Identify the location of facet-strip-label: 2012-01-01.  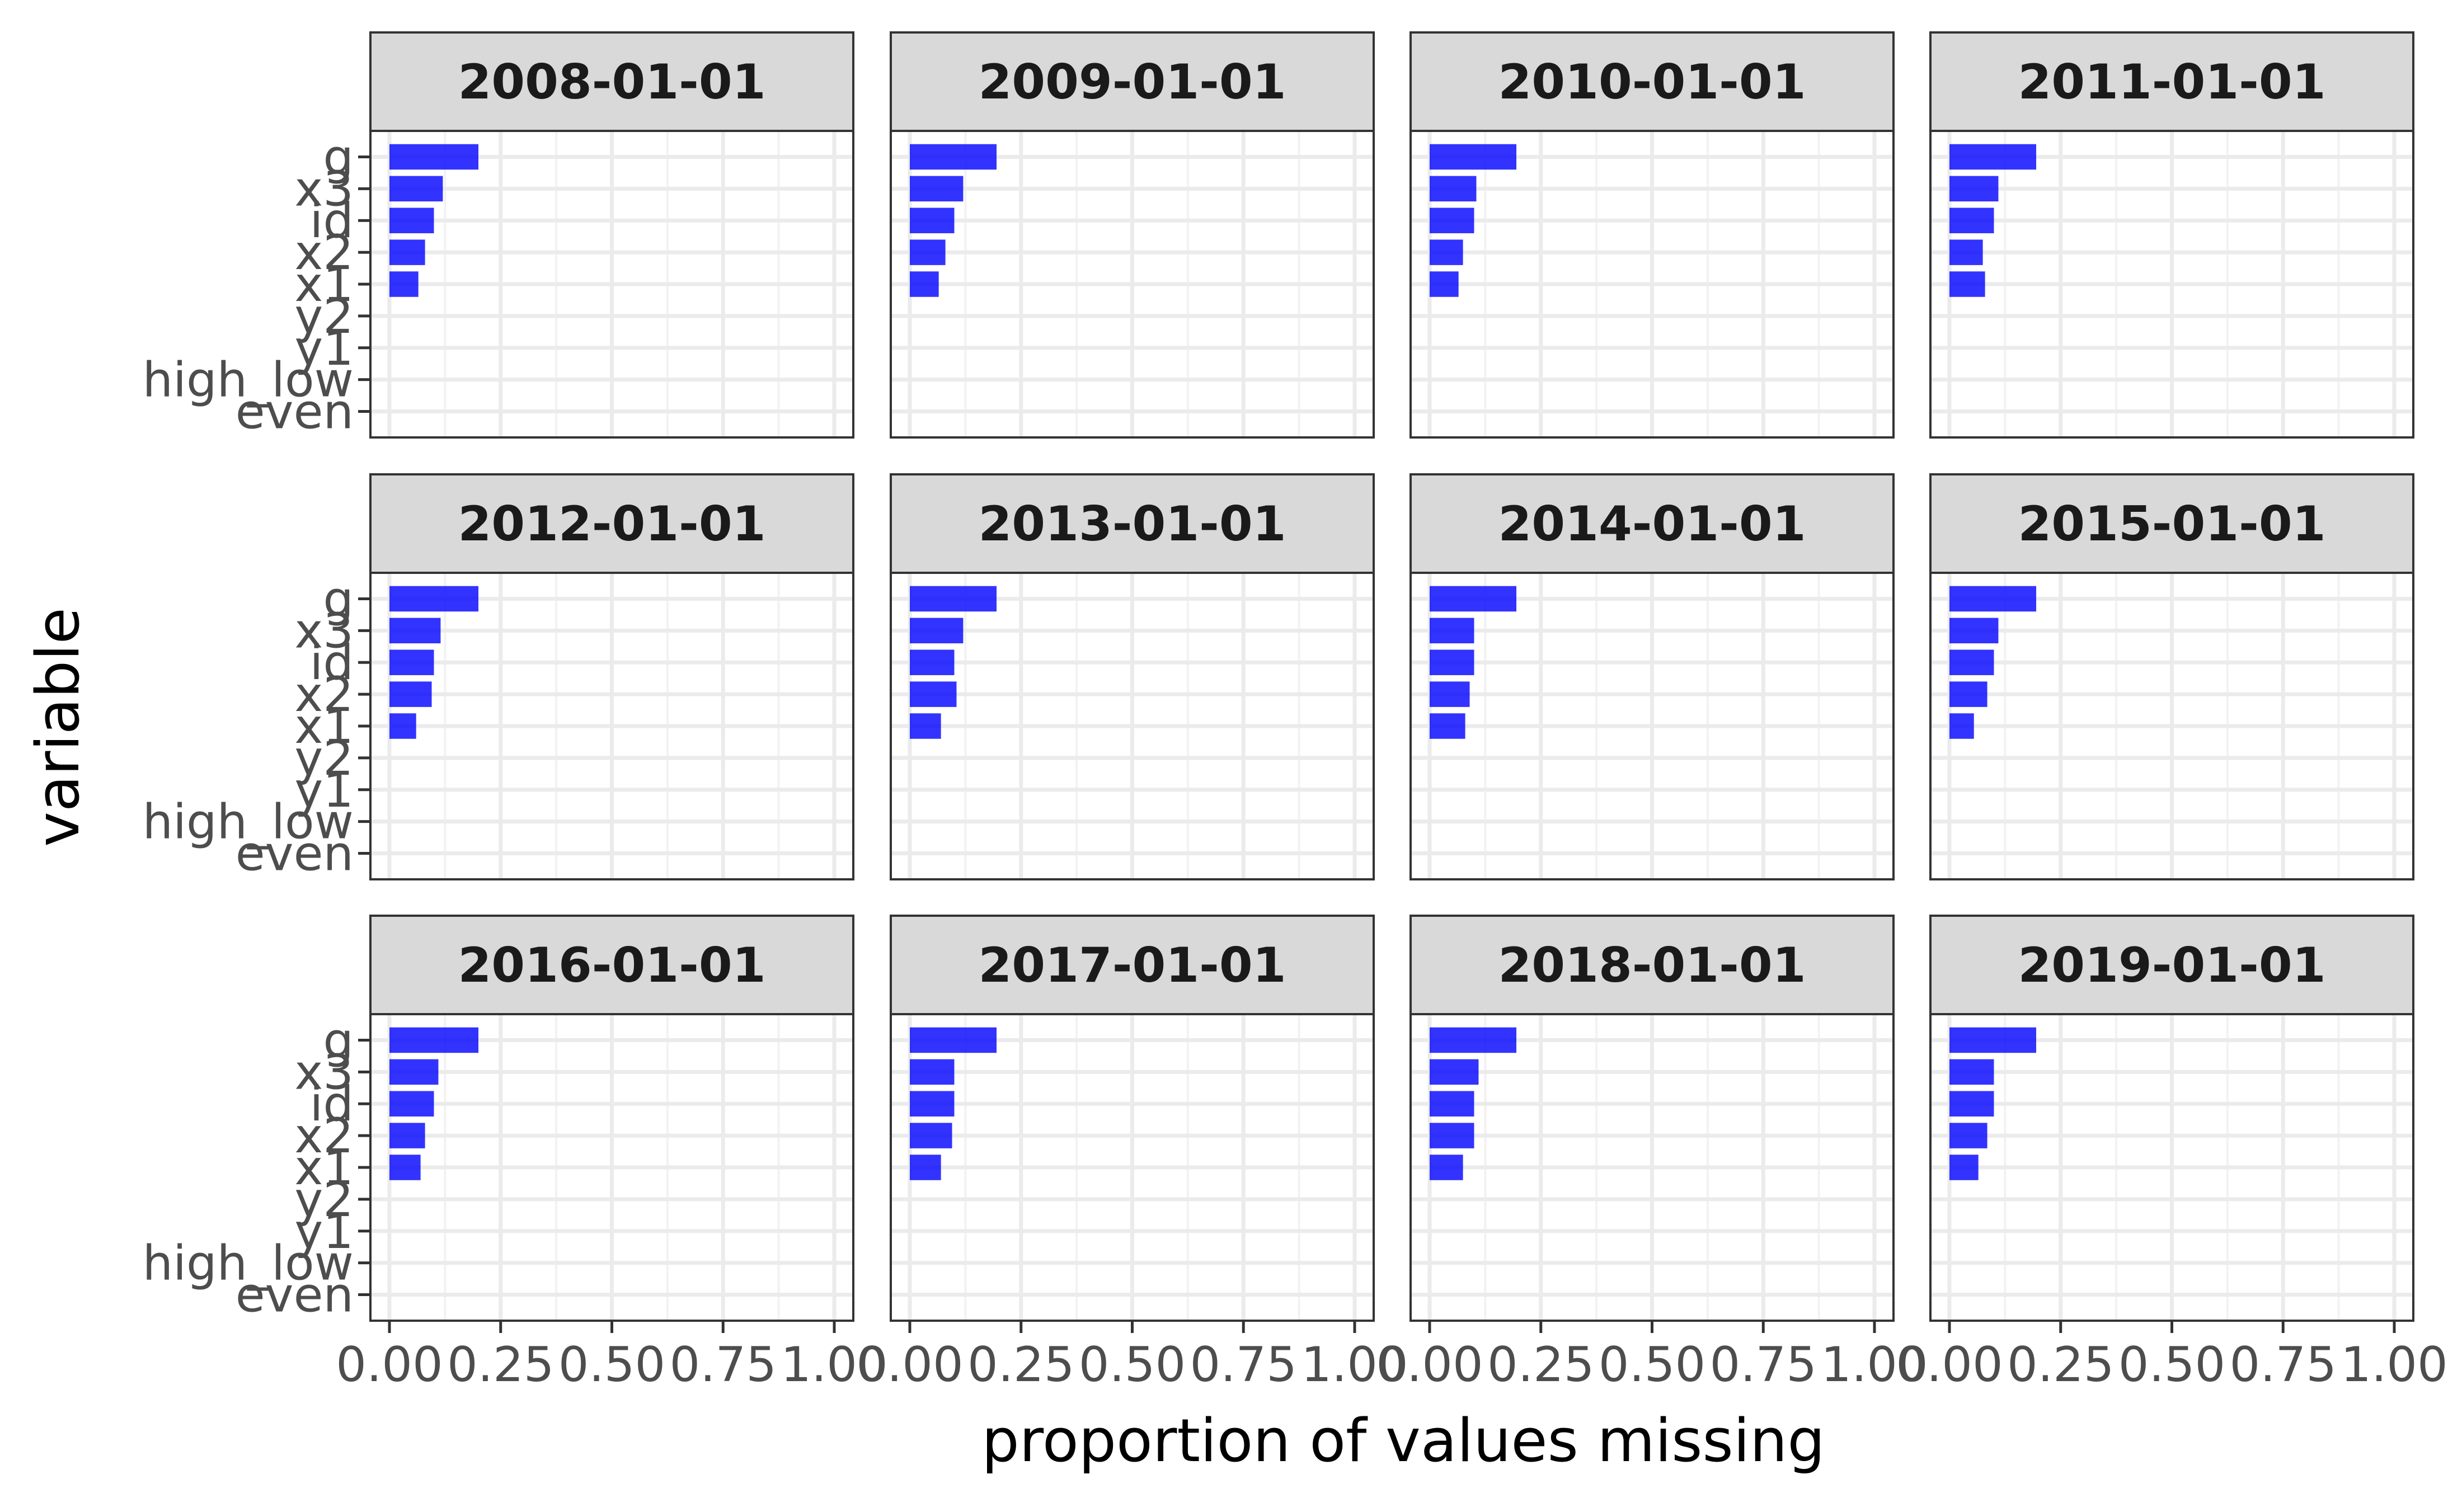
(611, 524).